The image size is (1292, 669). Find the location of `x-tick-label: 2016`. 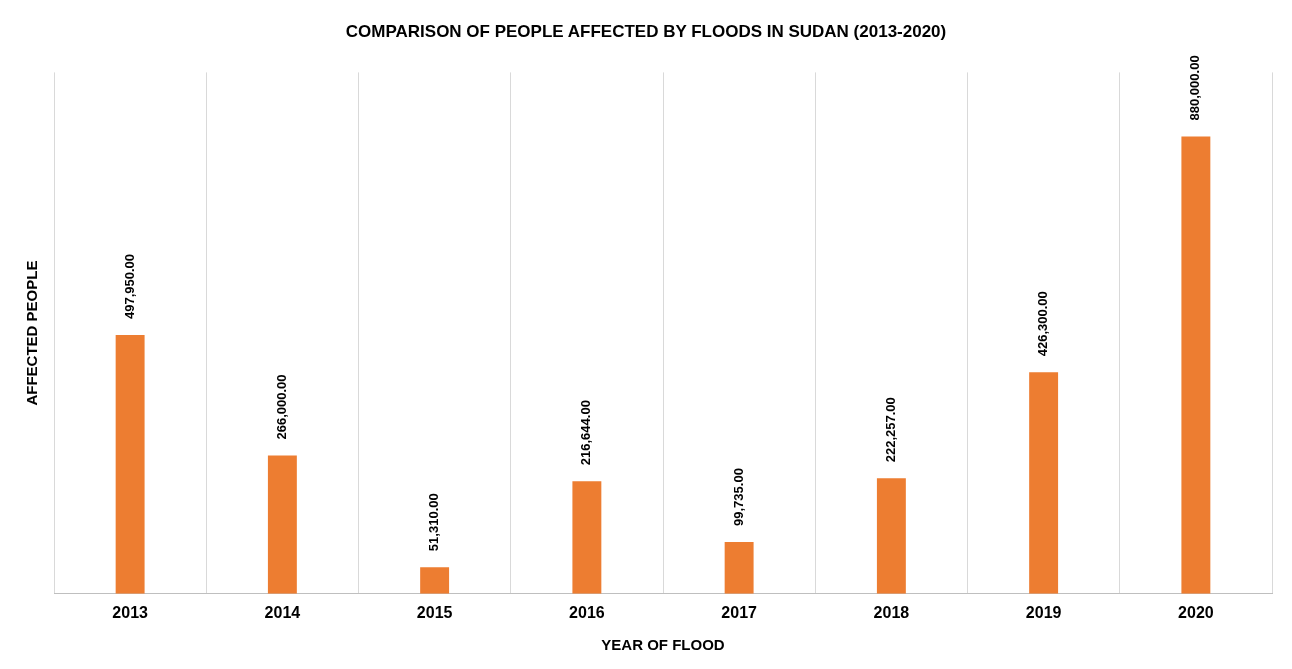

x-tick-label: 2016 is located at coordinates (587, 612).